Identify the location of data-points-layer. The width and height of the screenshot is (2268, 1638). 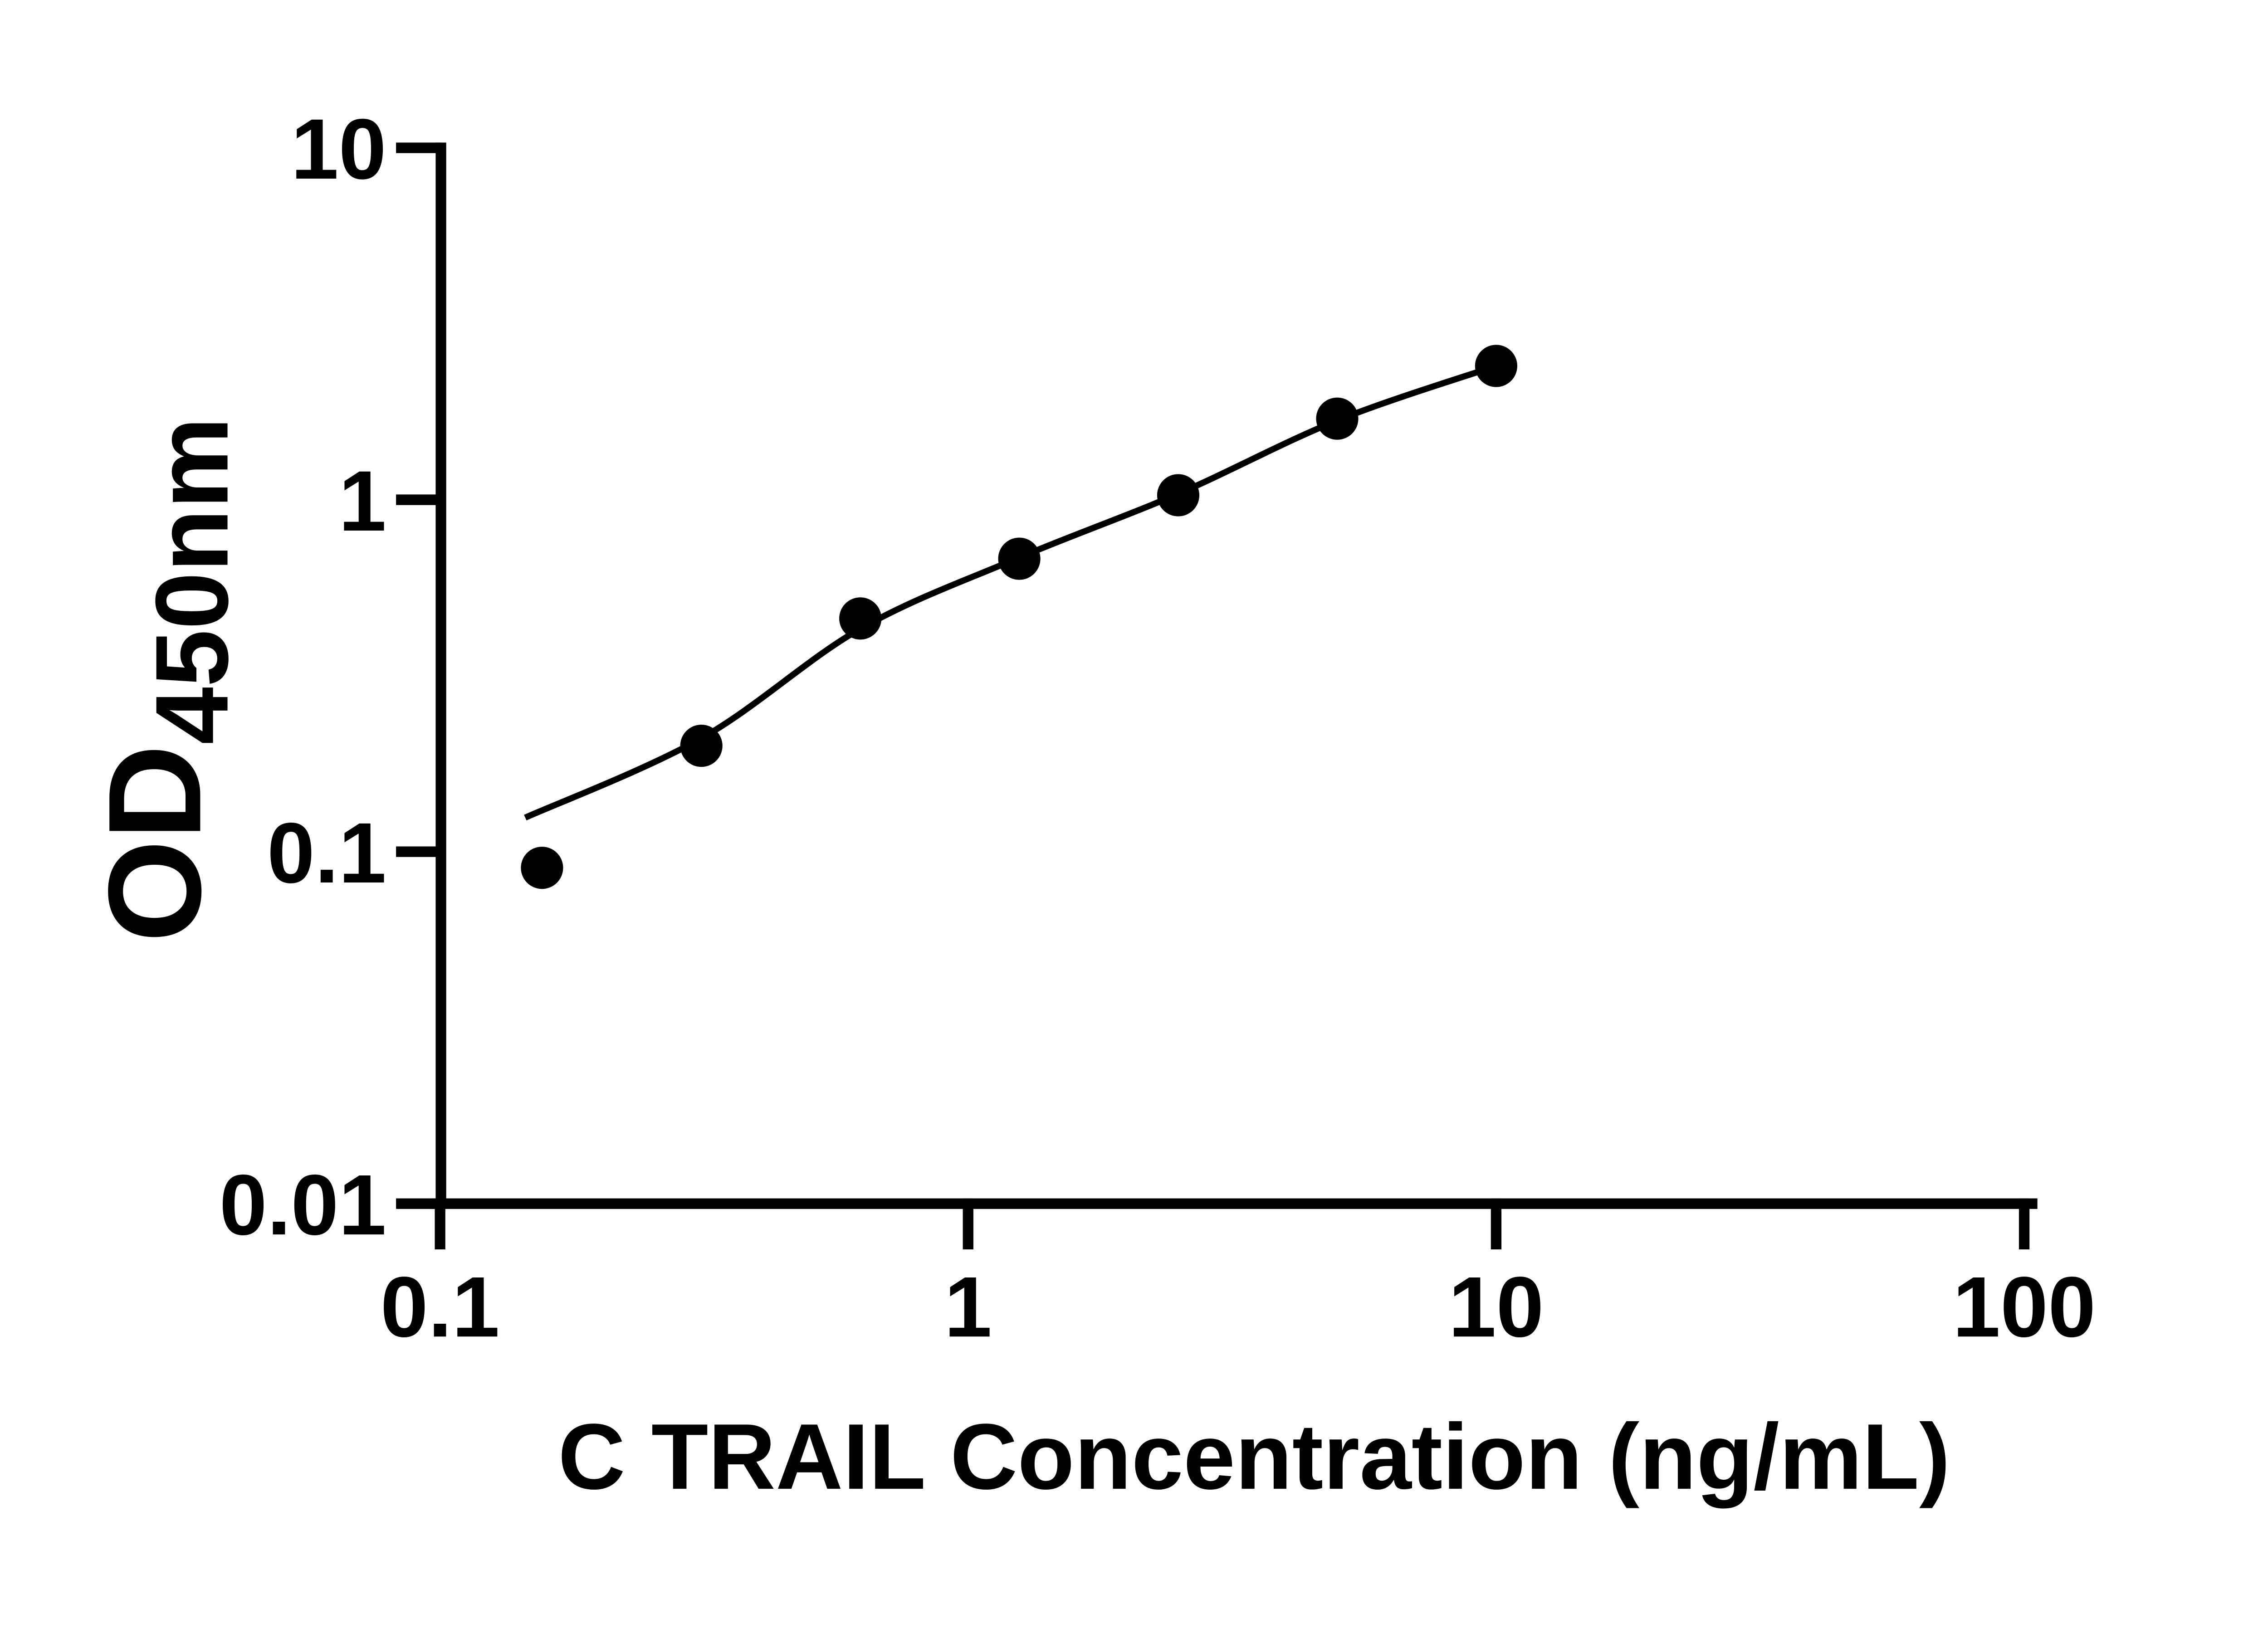
(1019, 617).